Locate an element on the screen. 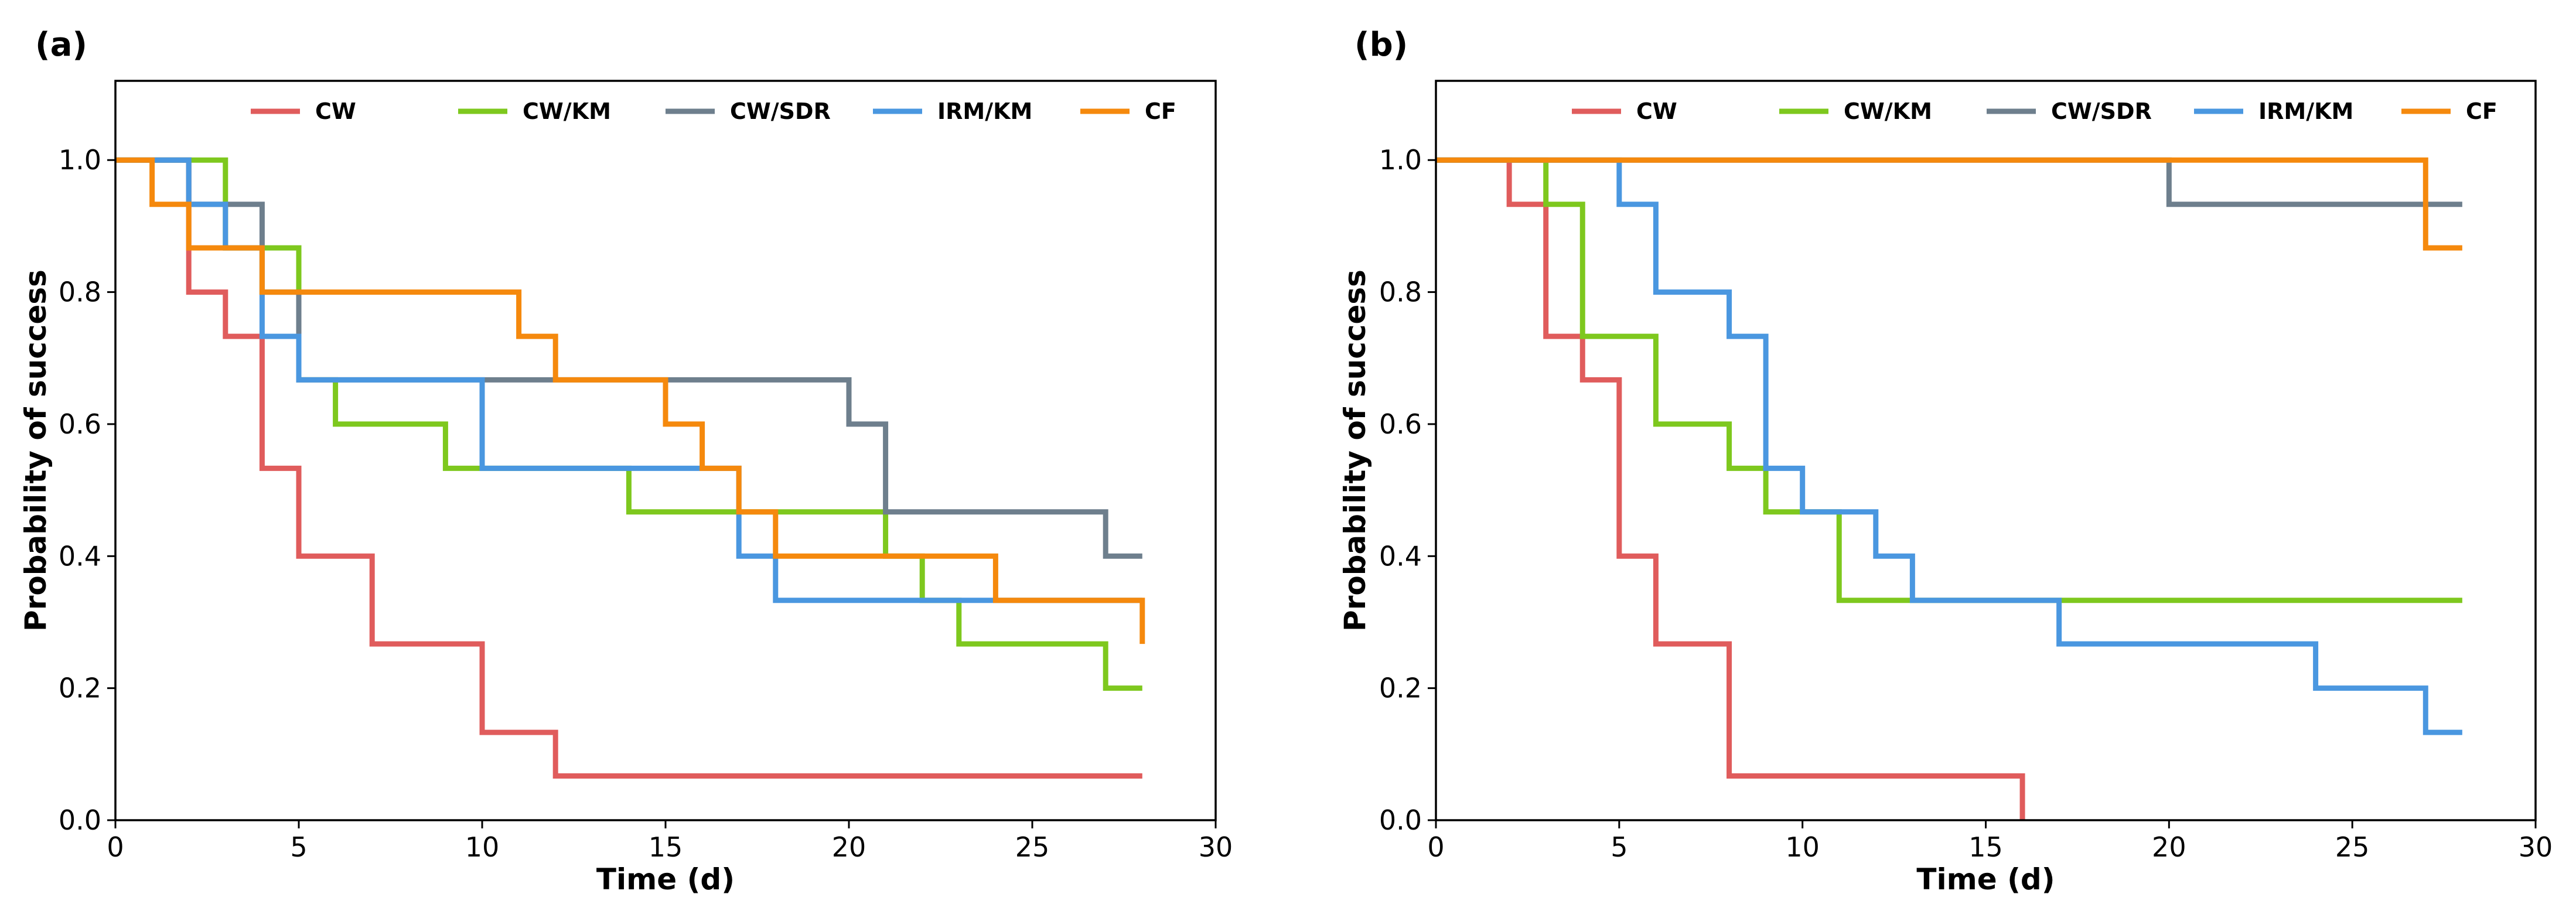 The width and height of the screenshot is (2576, 911). panel-label: (b) is located at coordinates (1381, 45).